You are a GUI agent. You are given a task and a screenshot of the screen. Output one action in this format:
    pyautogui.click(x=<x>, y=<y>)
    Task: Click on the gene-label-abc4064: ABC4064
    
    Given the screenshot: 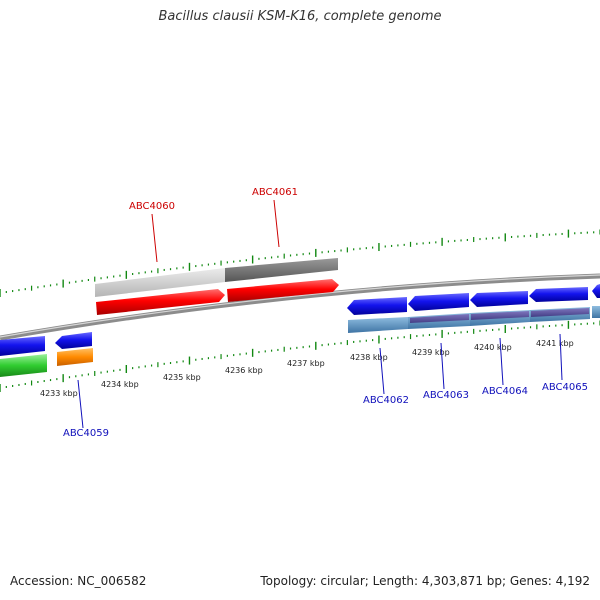 What is the action you would take?
    pyautogui.click(x=505, y=391)
    